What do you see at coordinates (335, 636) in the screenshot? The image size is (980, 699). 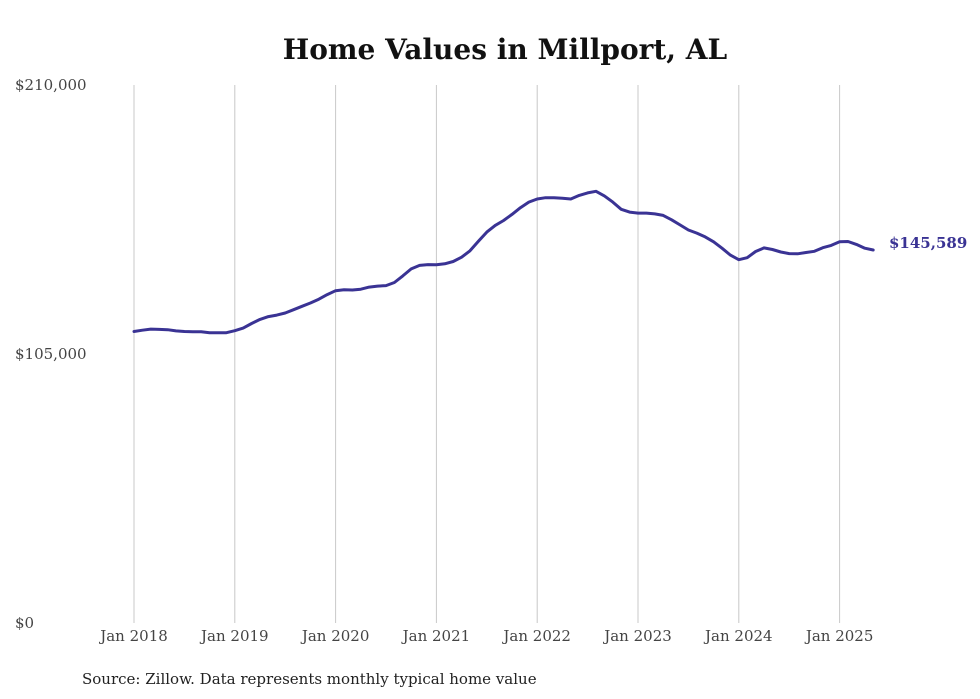 I see `x-tick-label: Jan 2020` at bounding box center [335, 636].